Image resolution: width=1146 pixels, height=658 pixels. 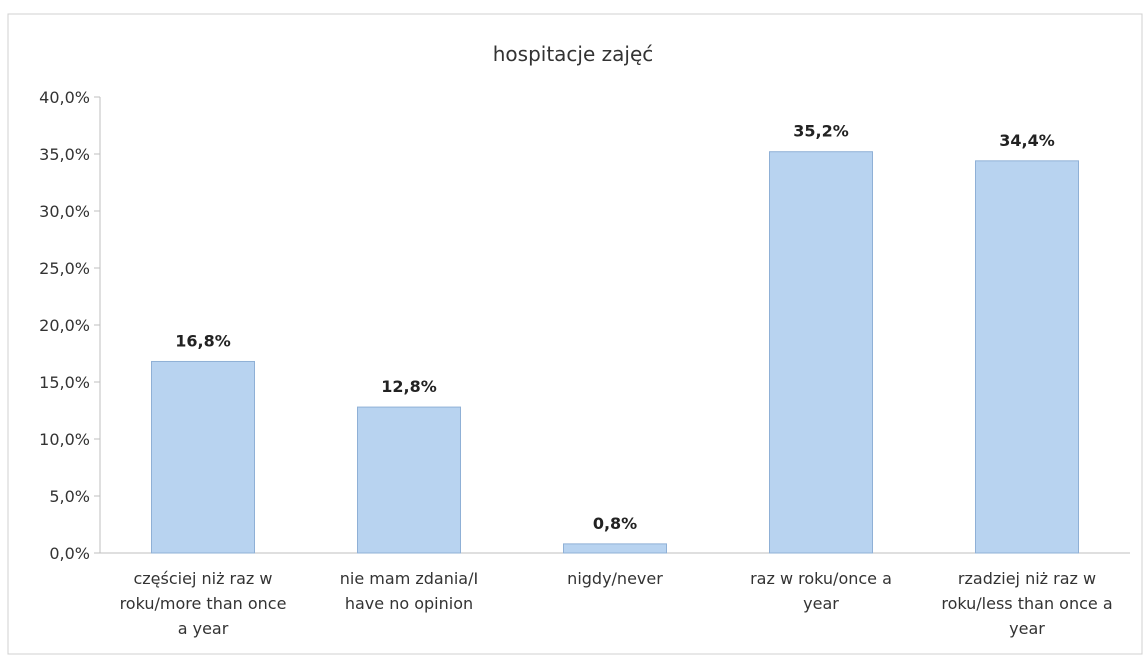 I want to click on category-label: raz w roku/once a year, so click(x=821, y=591).